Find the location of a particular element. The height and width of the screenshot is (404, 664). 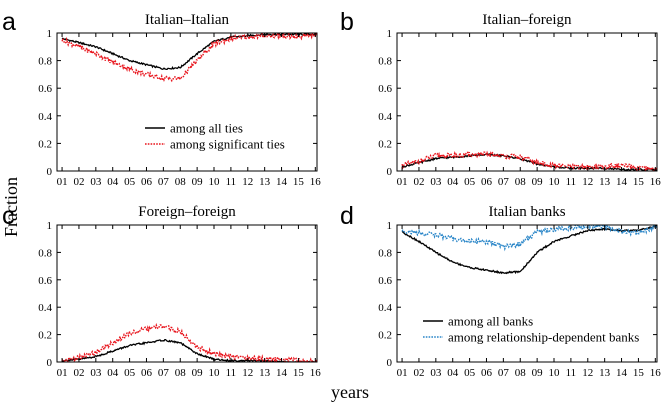

legend-label: among all banks is located at coordinates (490, 321).